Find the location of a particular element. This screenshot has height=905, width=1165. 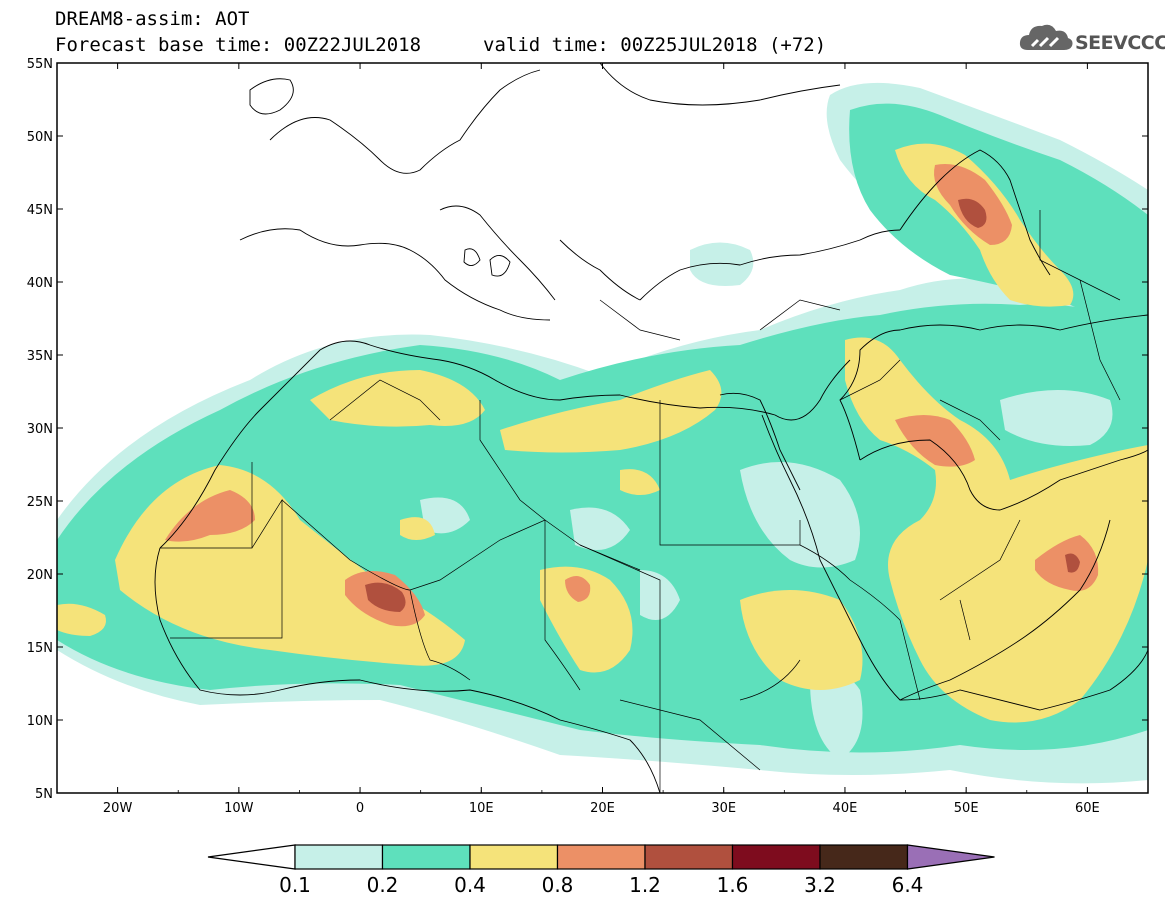

valid-time: valid time: 00Z25JUL2018 (+72) is located at coordinates (655, 45).